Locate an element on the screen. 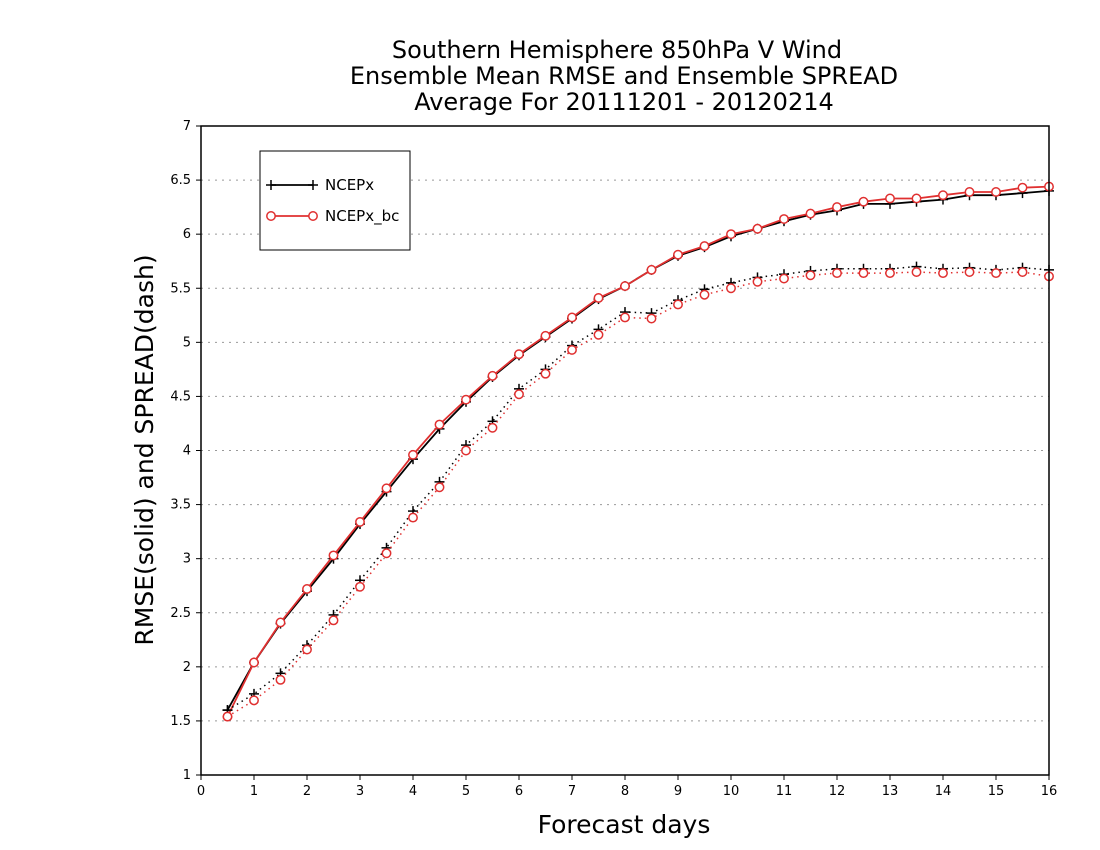 Image resolution: width=1100 pixels, height=850 pixels. x-tick-label: 16 is located at coordinates (1049, 791).